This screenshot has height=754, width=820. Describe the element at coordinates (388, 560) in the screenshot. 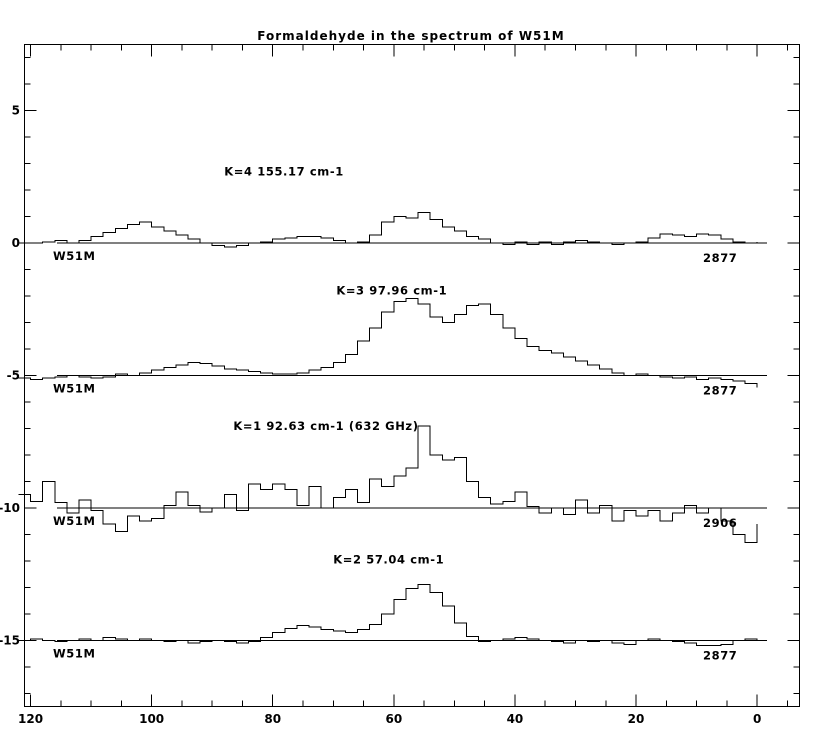

I see `series-label: K=2 57.04 cm-1` at that location.